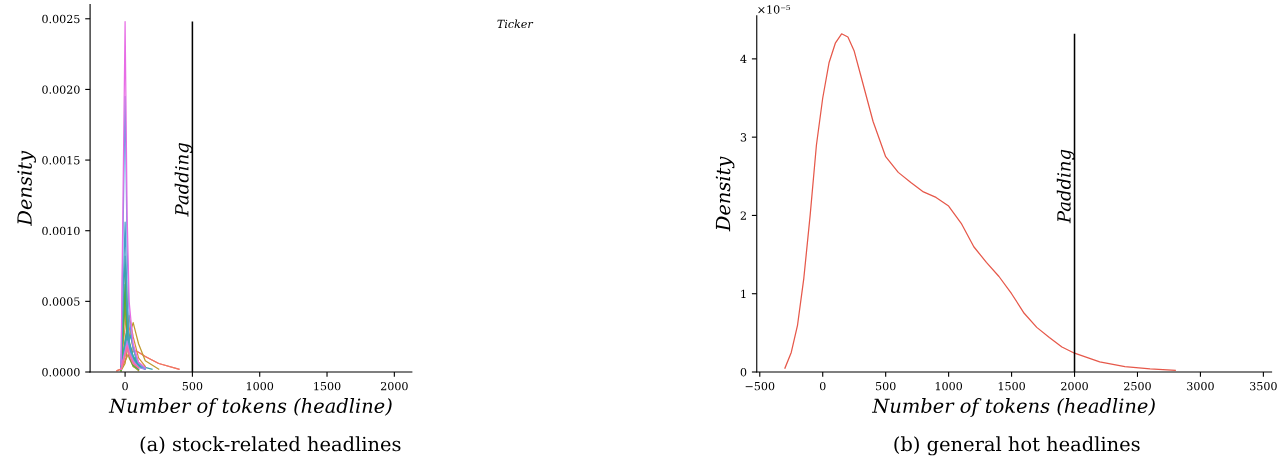 The height and width of the screenshot is (465, 1287). What do you see at coordinates (270, 445) in the screenshot?
I see `text: (a) stock-related headlines` at bounding box center [270, 445].